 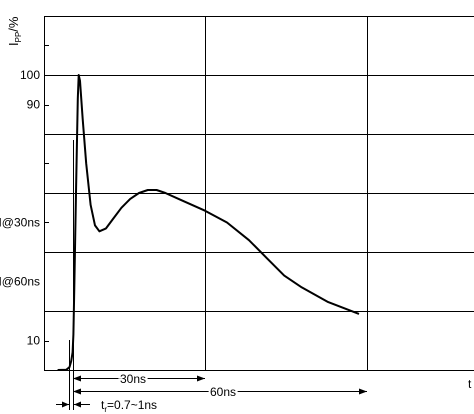 What do you see at coordinates (20, 223) in the screenshot?
I see `y-tick-label: I@30ns` at bounding box center [20, 223].